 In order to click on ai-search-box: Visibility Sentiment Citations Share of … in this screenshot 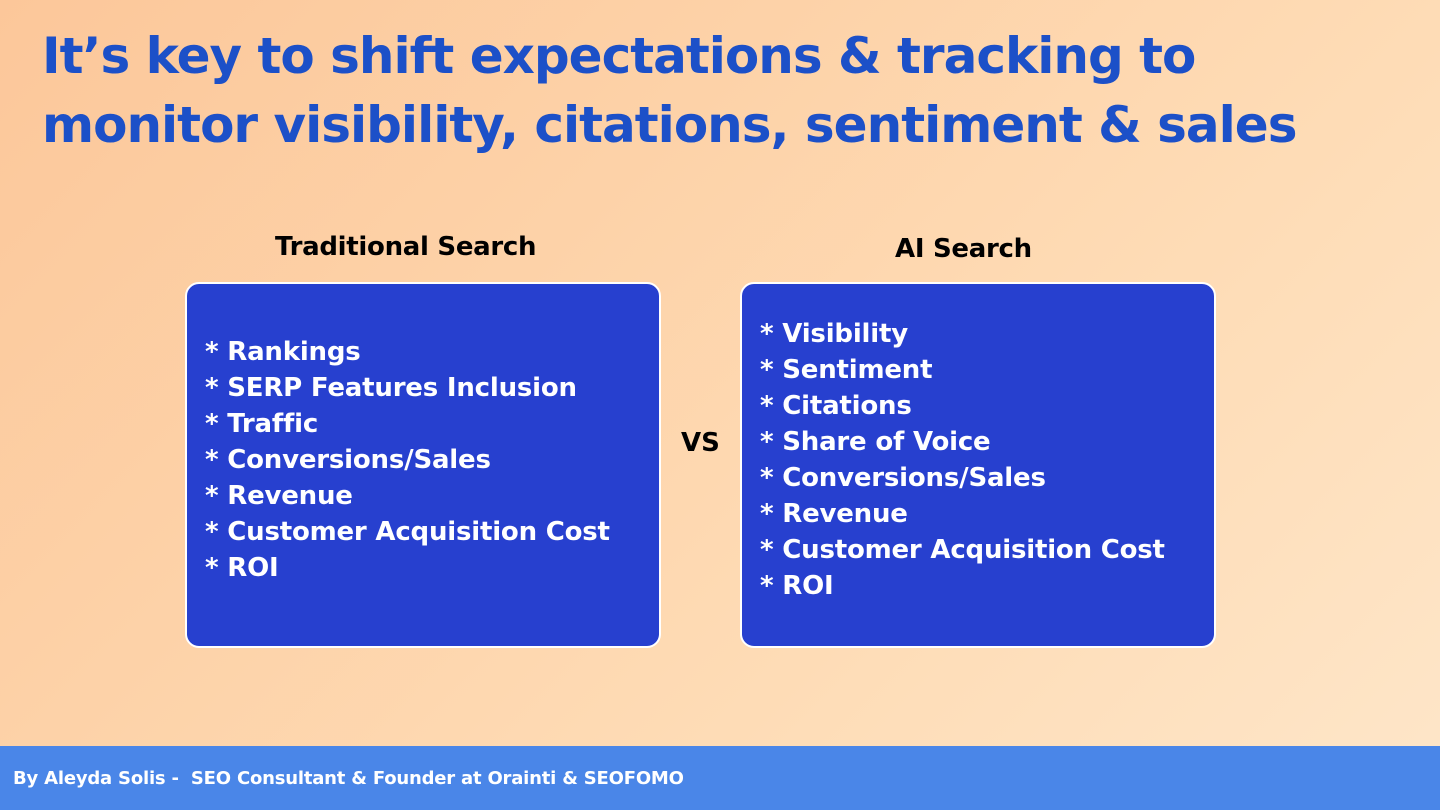, I will do `click(978, 465)`.